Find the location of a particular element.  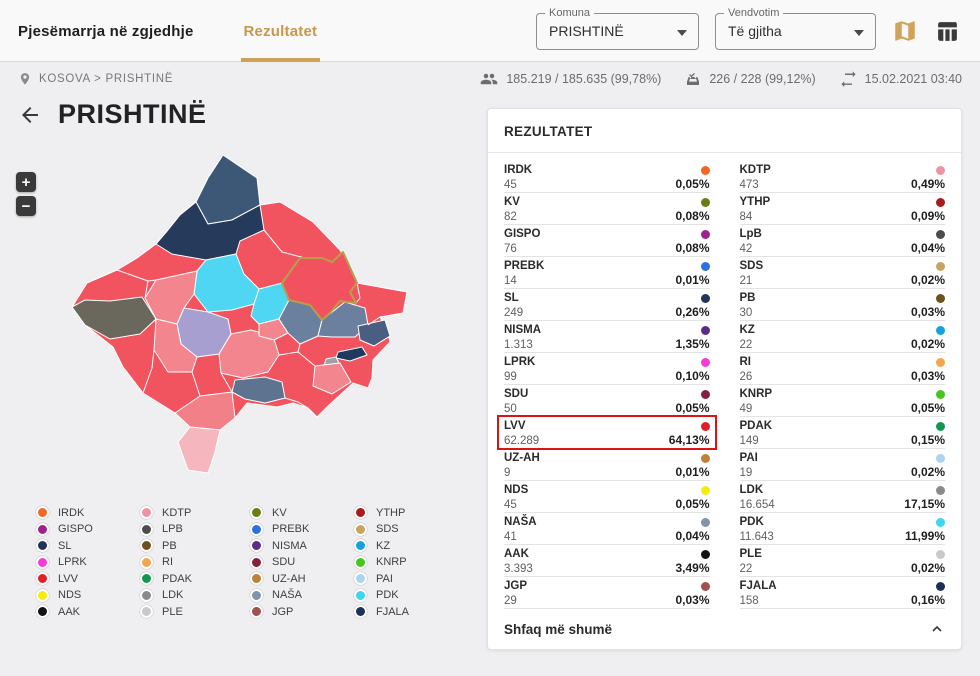

legend-item-GISPO: GISPO is located at coordinates (88, 529).